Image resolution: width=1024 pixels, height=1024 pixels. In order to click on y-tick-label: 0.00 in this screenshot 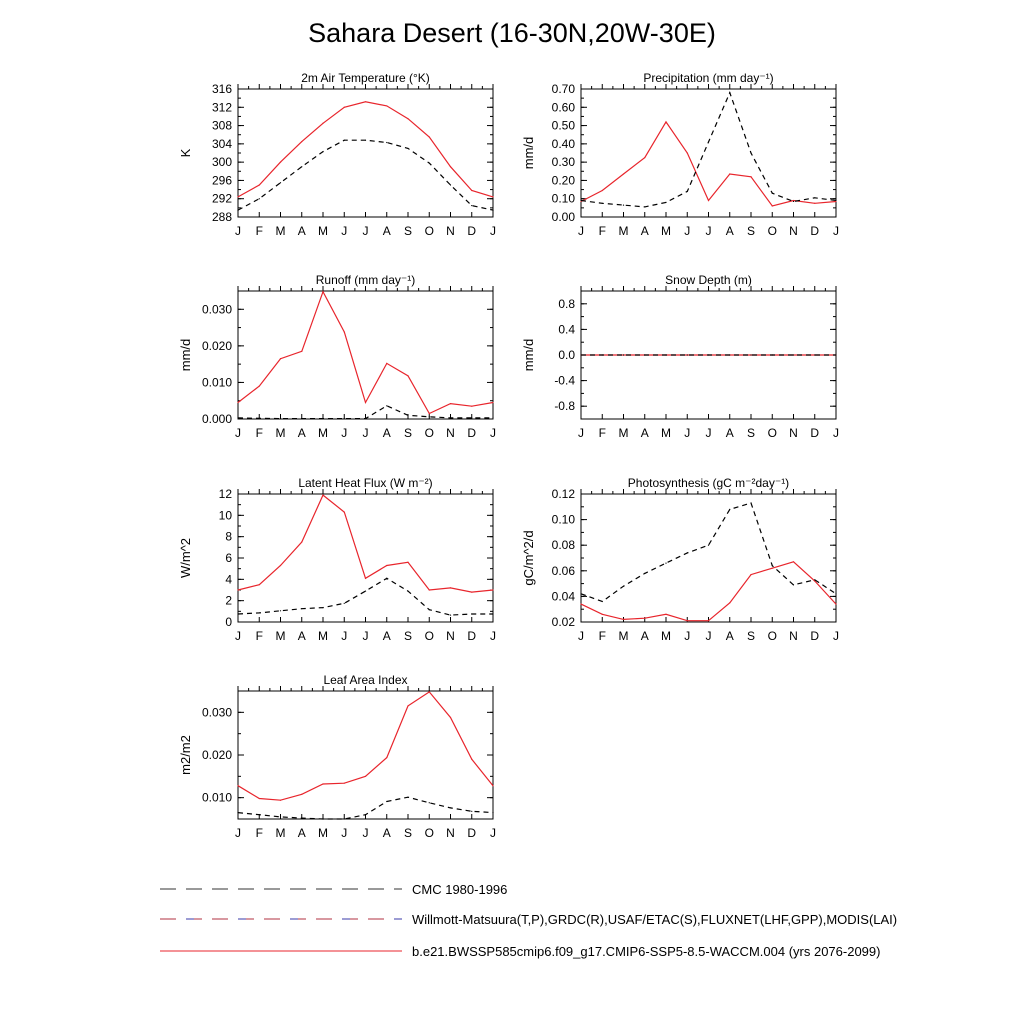, I will do `click(564, 217)`.